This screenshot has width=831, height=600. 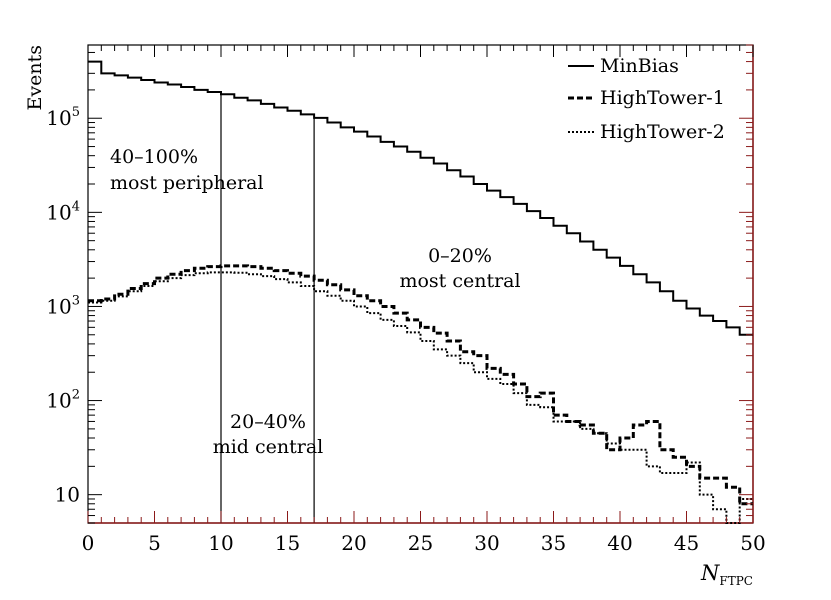 I want to click on y-tick-exponent: 5, so click(x=76, y=112).